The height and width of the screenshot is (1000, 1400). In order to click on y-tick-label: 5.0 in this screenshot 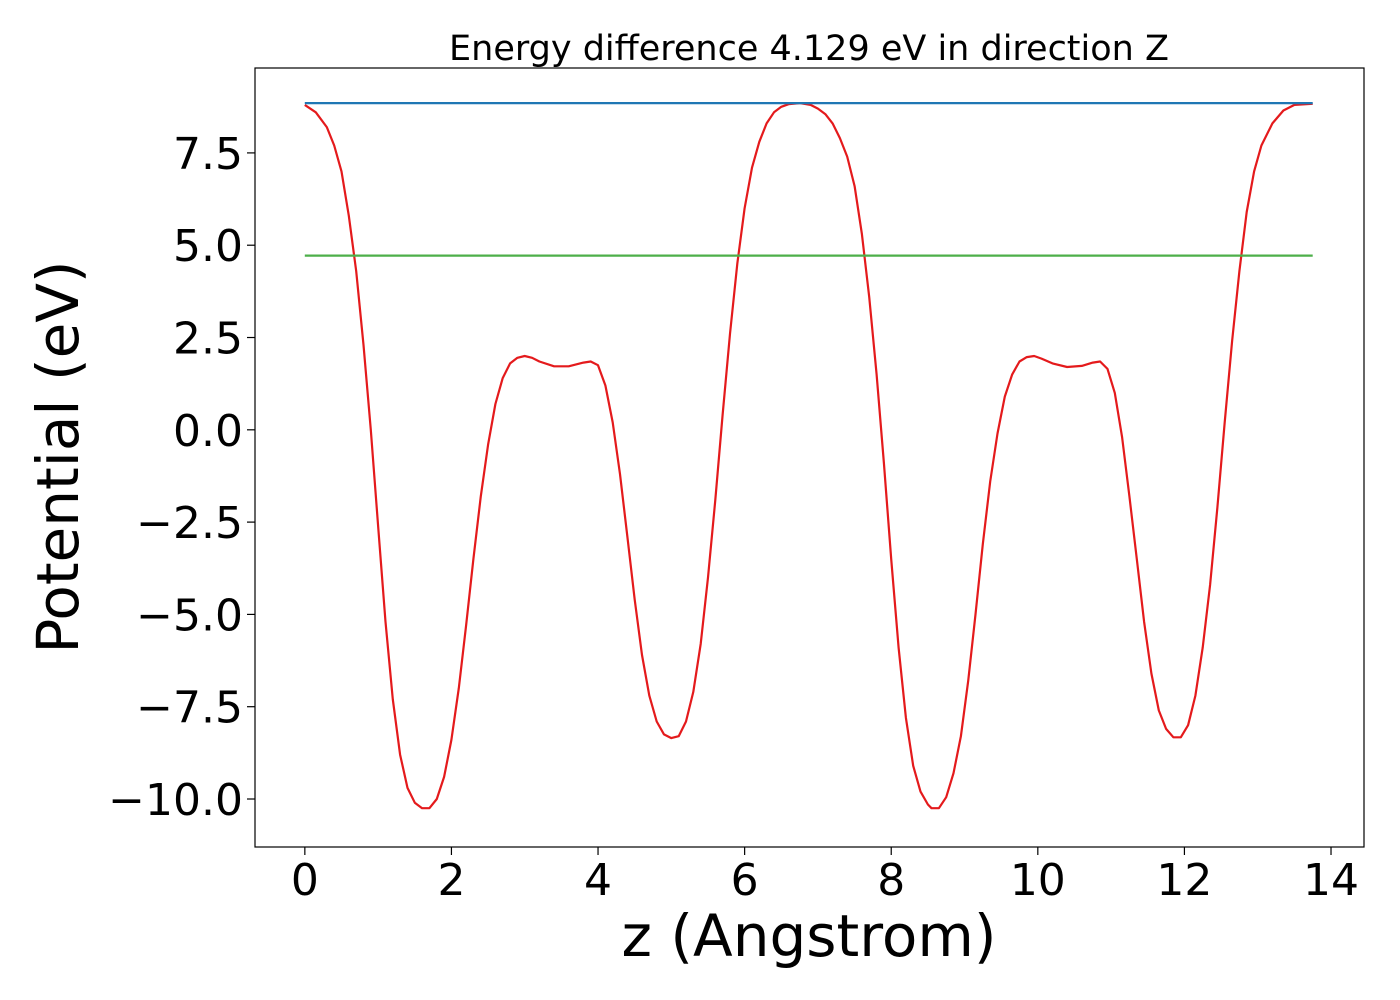, I will do `click(208, 246)`.